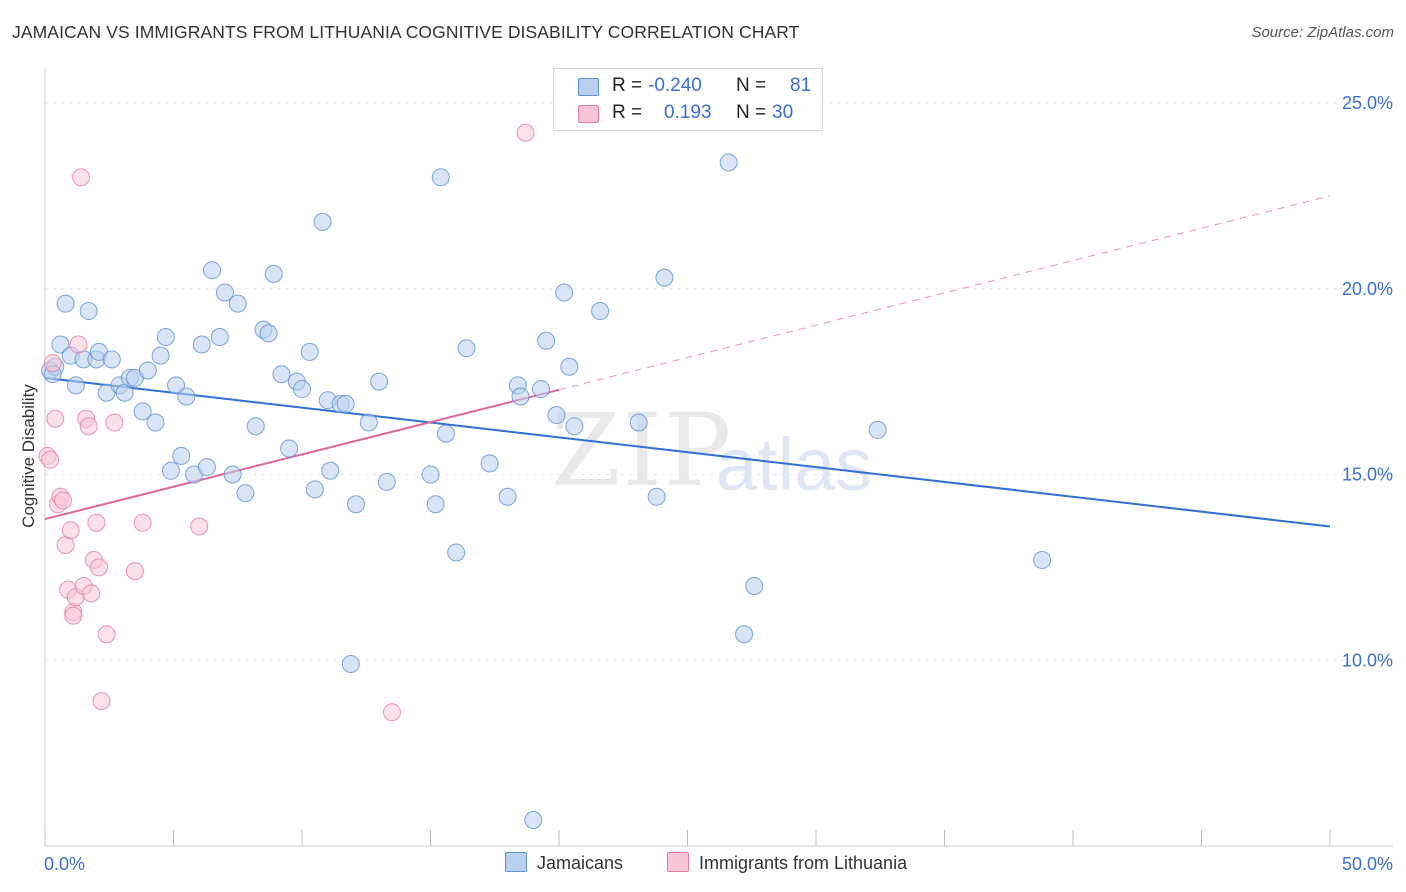 The width and height of the screenshot is (1406, 892). Describe the element at coordinates (783, 112) in the screenshot. I see `legend-n-value: 30` at that location.